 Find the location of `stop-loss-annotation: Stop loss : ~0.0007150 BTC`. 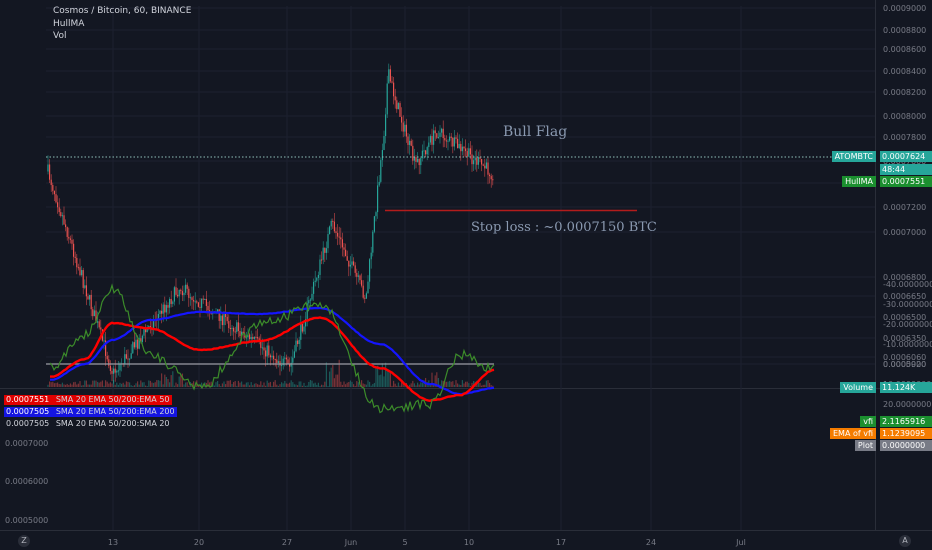

stop-loss-annotation: Stop loss : ~0.0007150 BTC is located at coordinates (564, 227).